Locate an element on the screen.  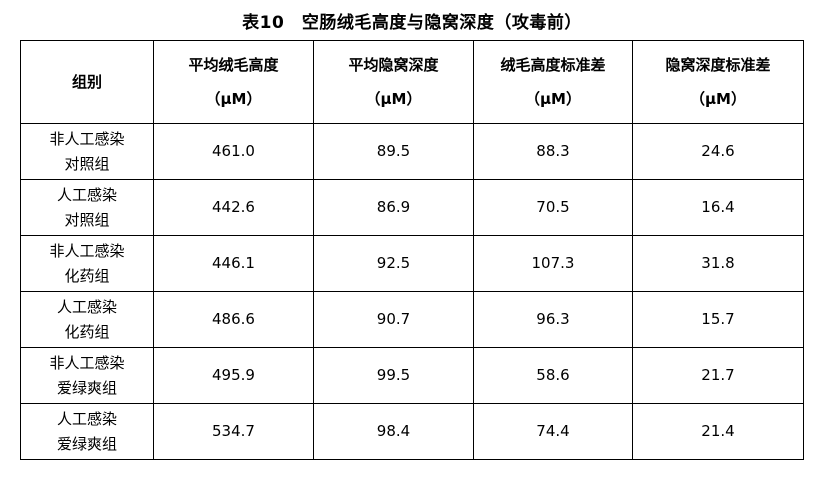
value-cell: 86.9 is located at coordinates (393, 207).